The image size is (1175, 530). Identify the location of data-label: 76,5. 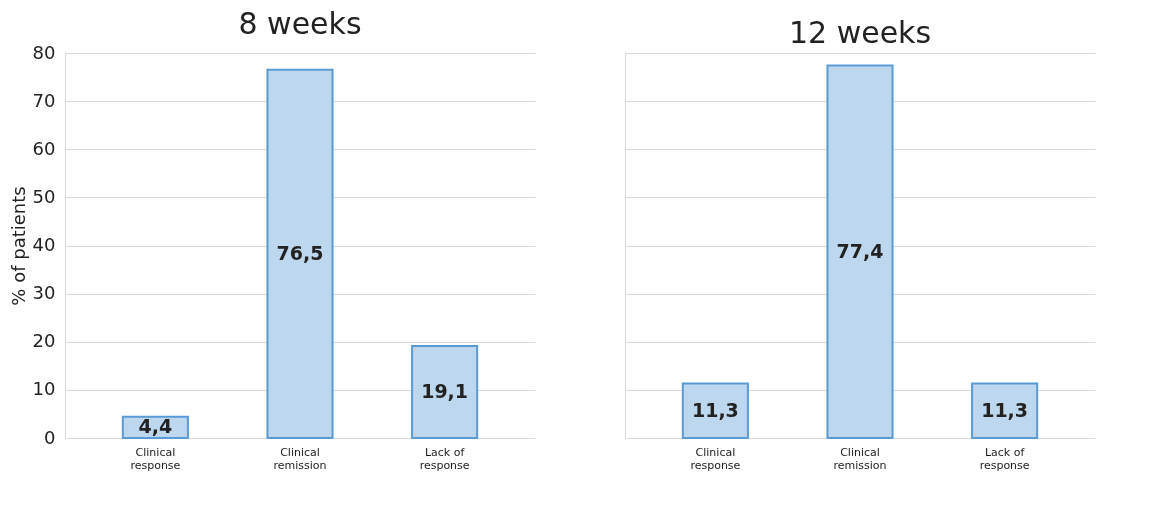
(300, 252).